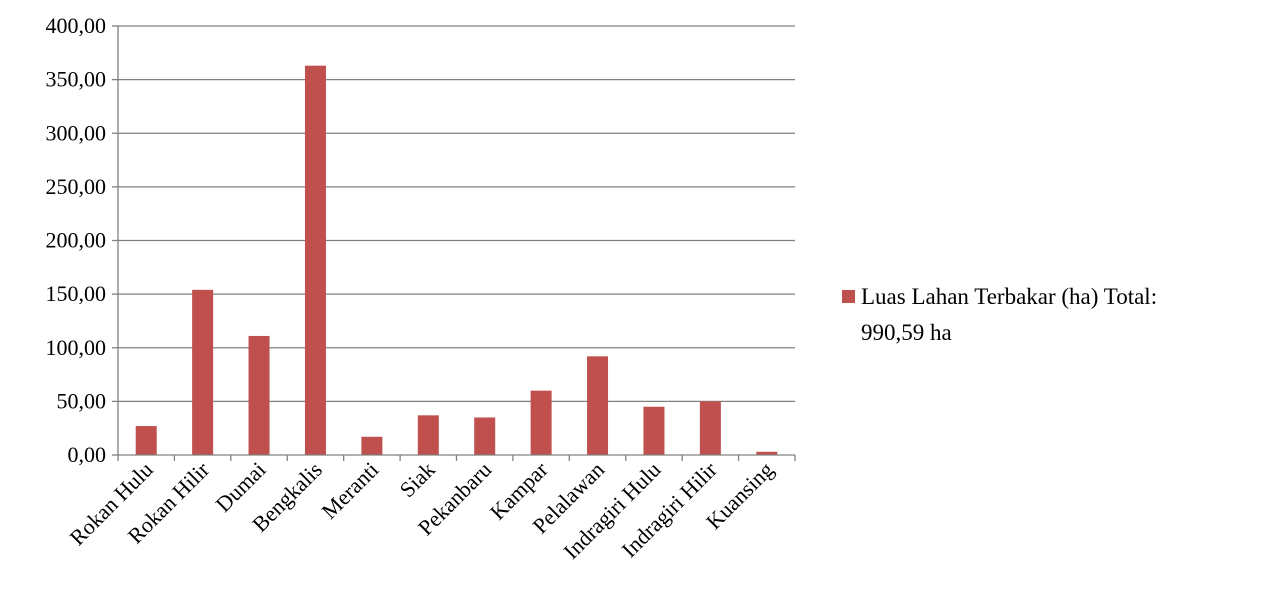  Describe the element at coordinates (654, 430) in the screenshot. I see `bar-indragiri-hulu` at that location.